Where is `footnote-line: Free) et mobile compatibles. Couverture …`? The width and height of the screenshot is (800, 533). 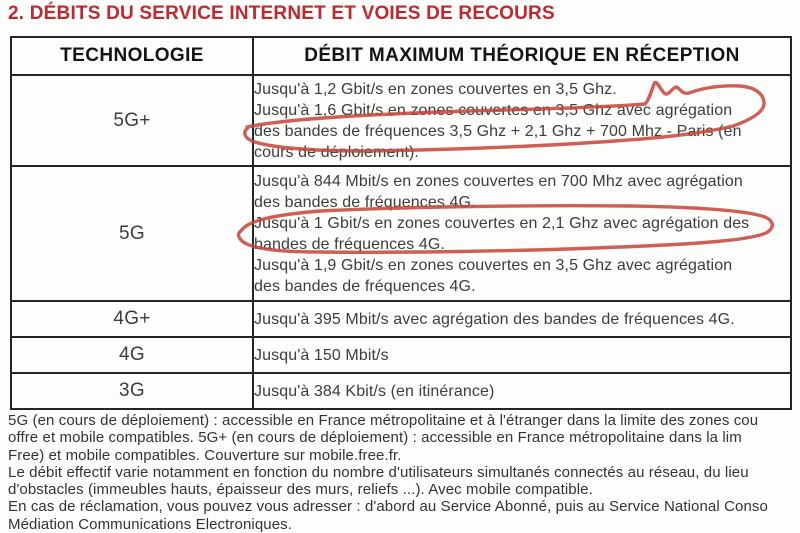 footnote-line: Free) et mobile compatibles. Couverture … is located at coordinates (205, 455).